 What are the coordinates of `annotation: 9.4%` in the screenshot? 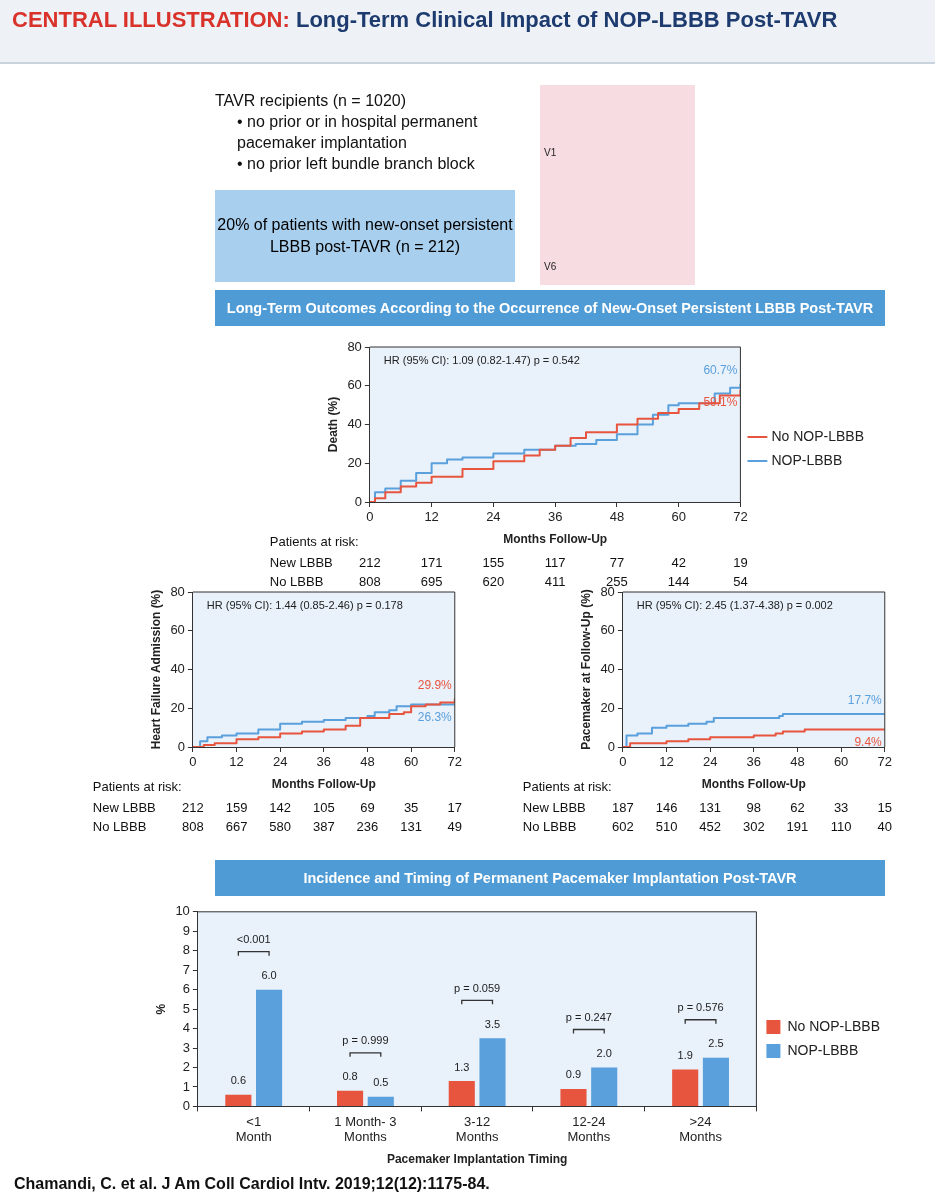 It's located at (868, 741).